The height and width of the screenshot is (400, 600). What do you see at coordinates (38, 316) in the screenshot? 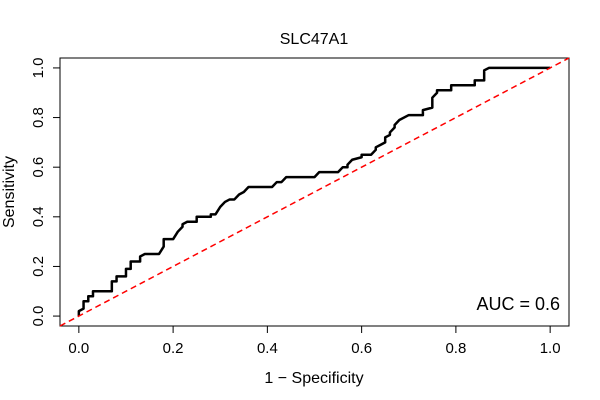
I see `y-tick-label: 0.0` at bounding box center [38, 316].